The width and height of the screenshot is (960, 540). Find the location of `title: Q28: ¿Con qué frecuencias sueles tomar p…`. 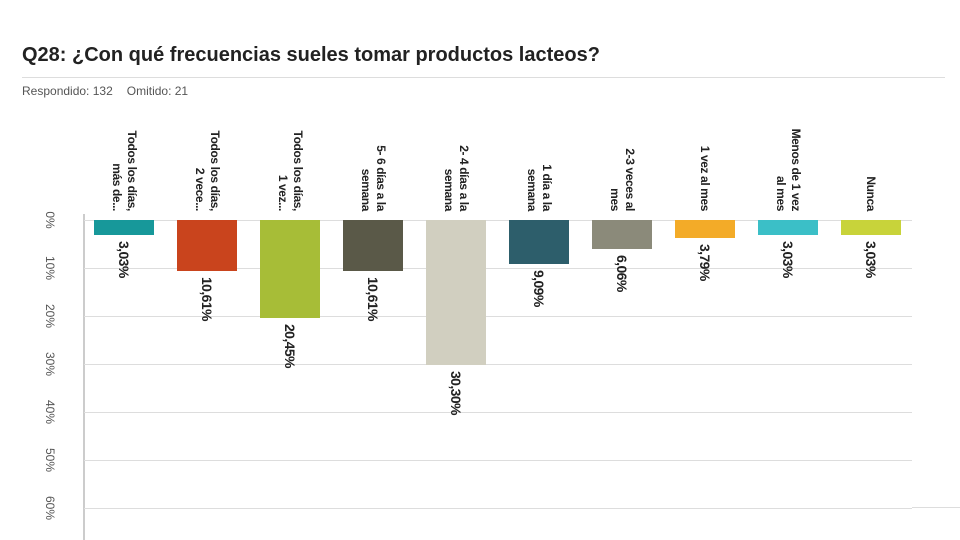

title: Q28: ¿Con qué frecuencias sueles tomar p… is located at coordinates (311, 55).